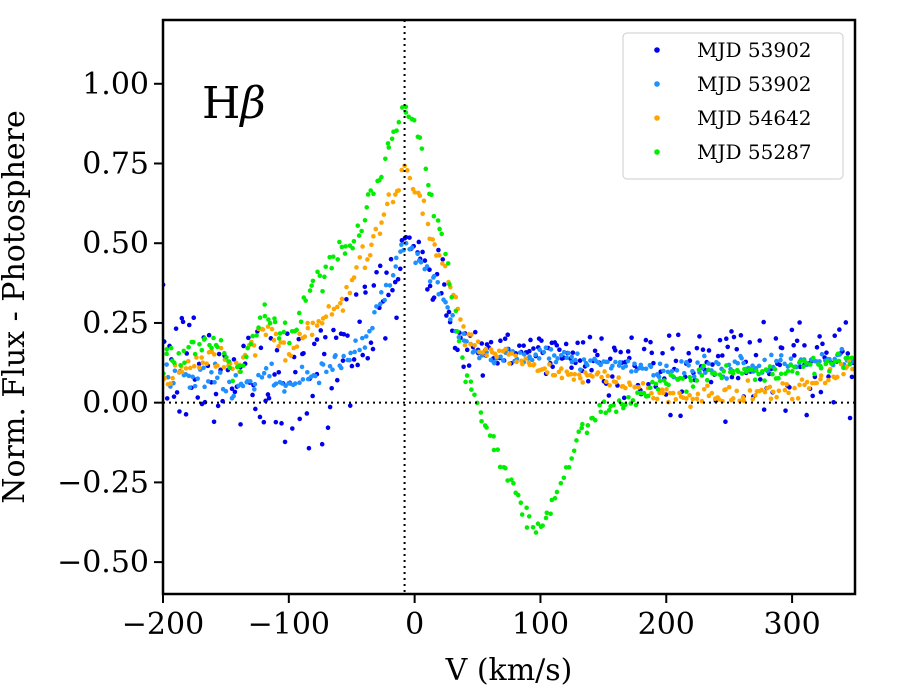  What do you see at coordinates (289, 624) in the screenshot?
I see `x-tick-label: −100` at bounding box center [289, 624].